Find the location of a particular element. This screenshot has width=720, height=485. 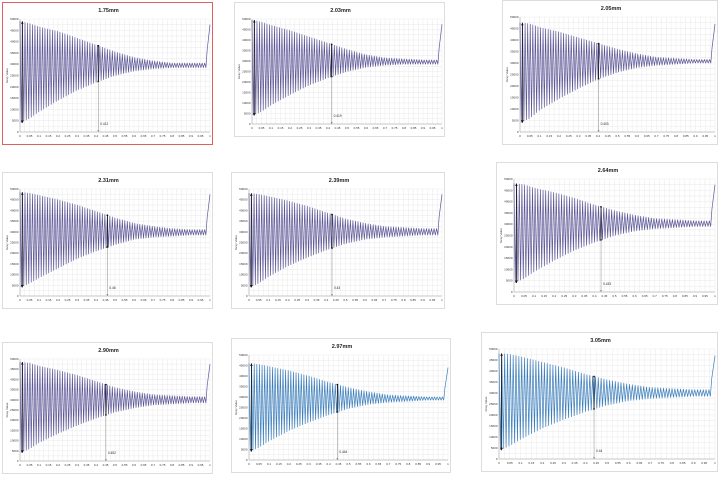

mid-measure-top is located at coordinates (598, 43).